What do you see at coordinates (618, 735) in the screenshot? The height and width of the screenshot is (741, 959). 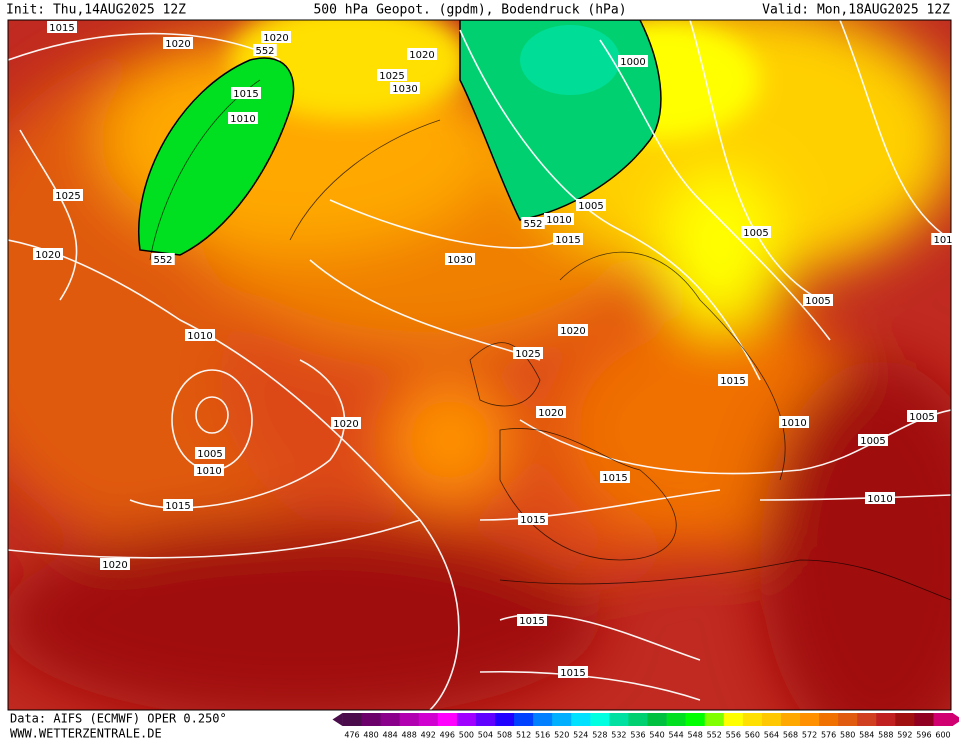 I see `legend-value: 532` at bounding box center [618, 735].